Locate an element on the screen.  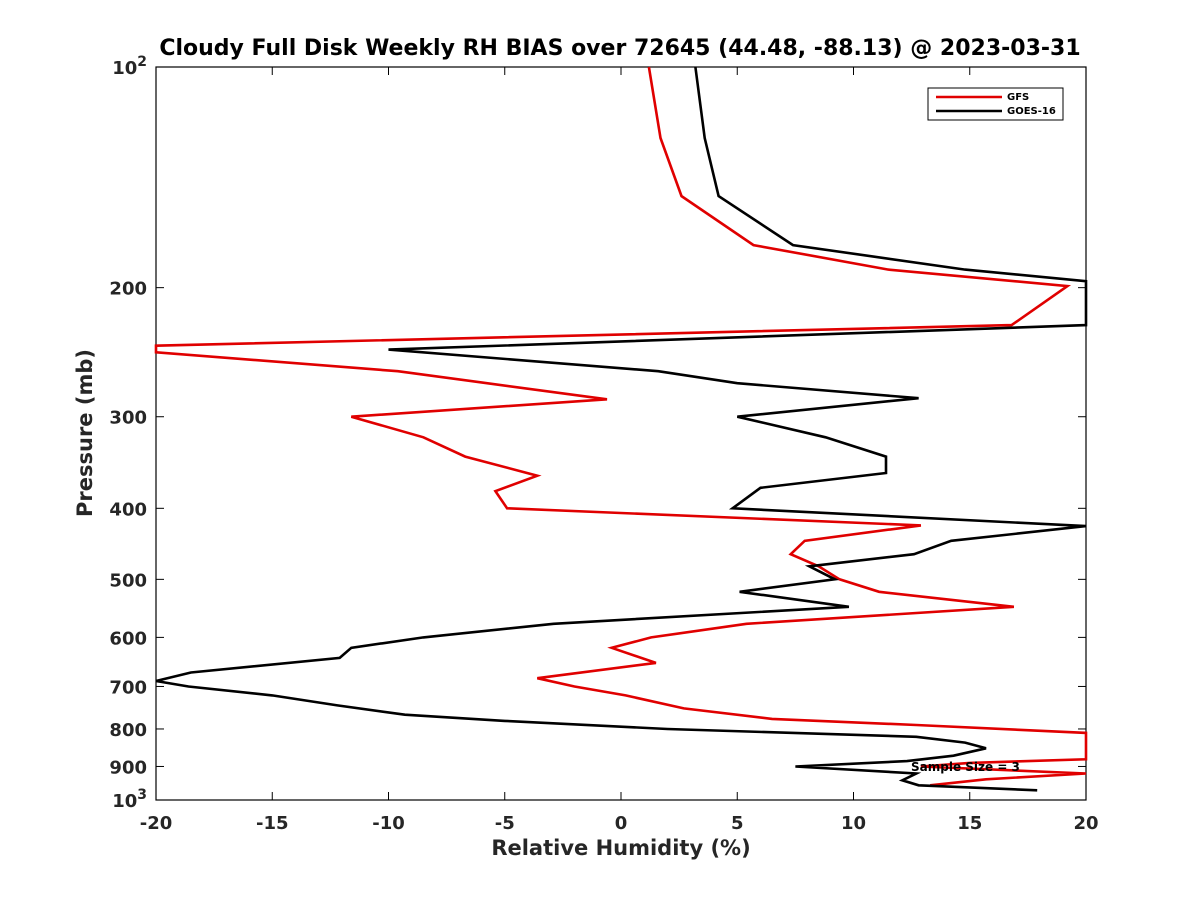
x-tick-label: 0 is located at coordinates (621, 823).